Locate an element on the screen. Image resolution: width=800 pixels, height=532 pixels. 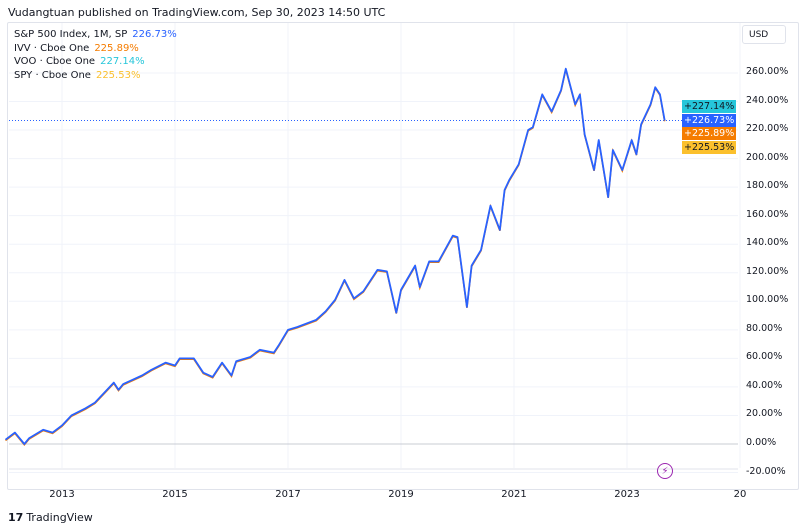
y-tick-label: 240.00% is located at coordinates (767, 100).